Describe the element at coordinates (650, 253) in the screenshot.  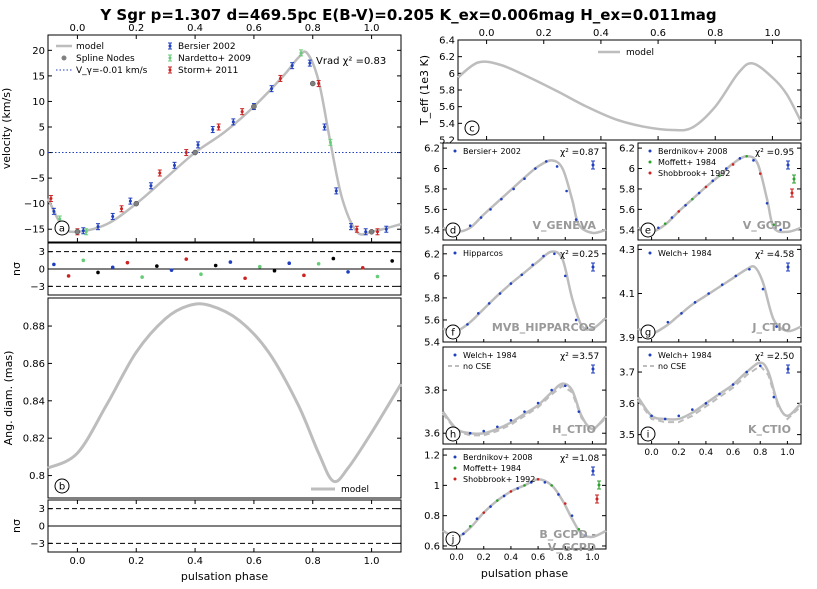
I see `panel-g-legend-marker` at that location.